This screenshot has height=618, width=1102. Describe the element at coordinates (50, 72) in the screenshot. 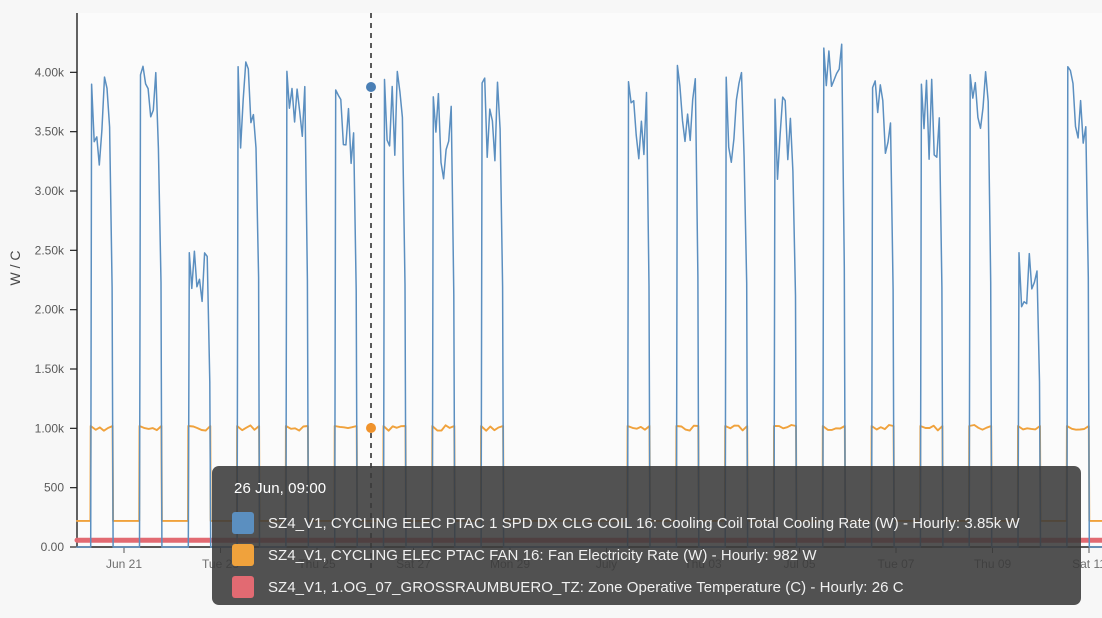

I see `y-tick-label: 4.00k` at that location.